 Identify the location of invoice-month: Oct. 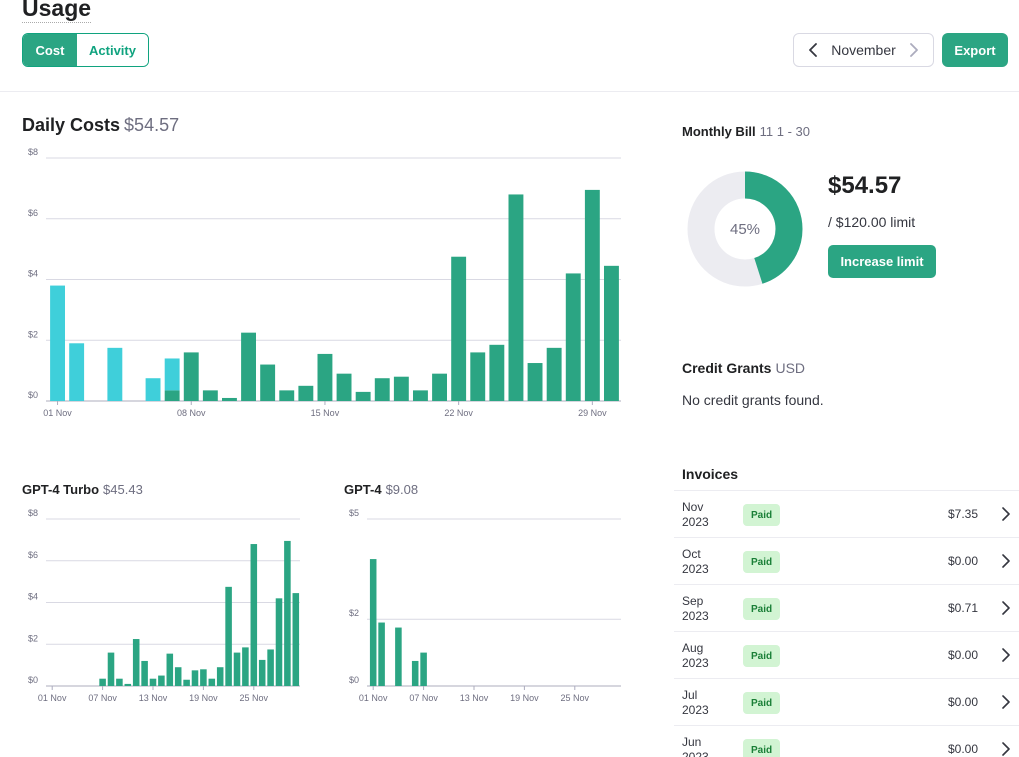
(691, 554).